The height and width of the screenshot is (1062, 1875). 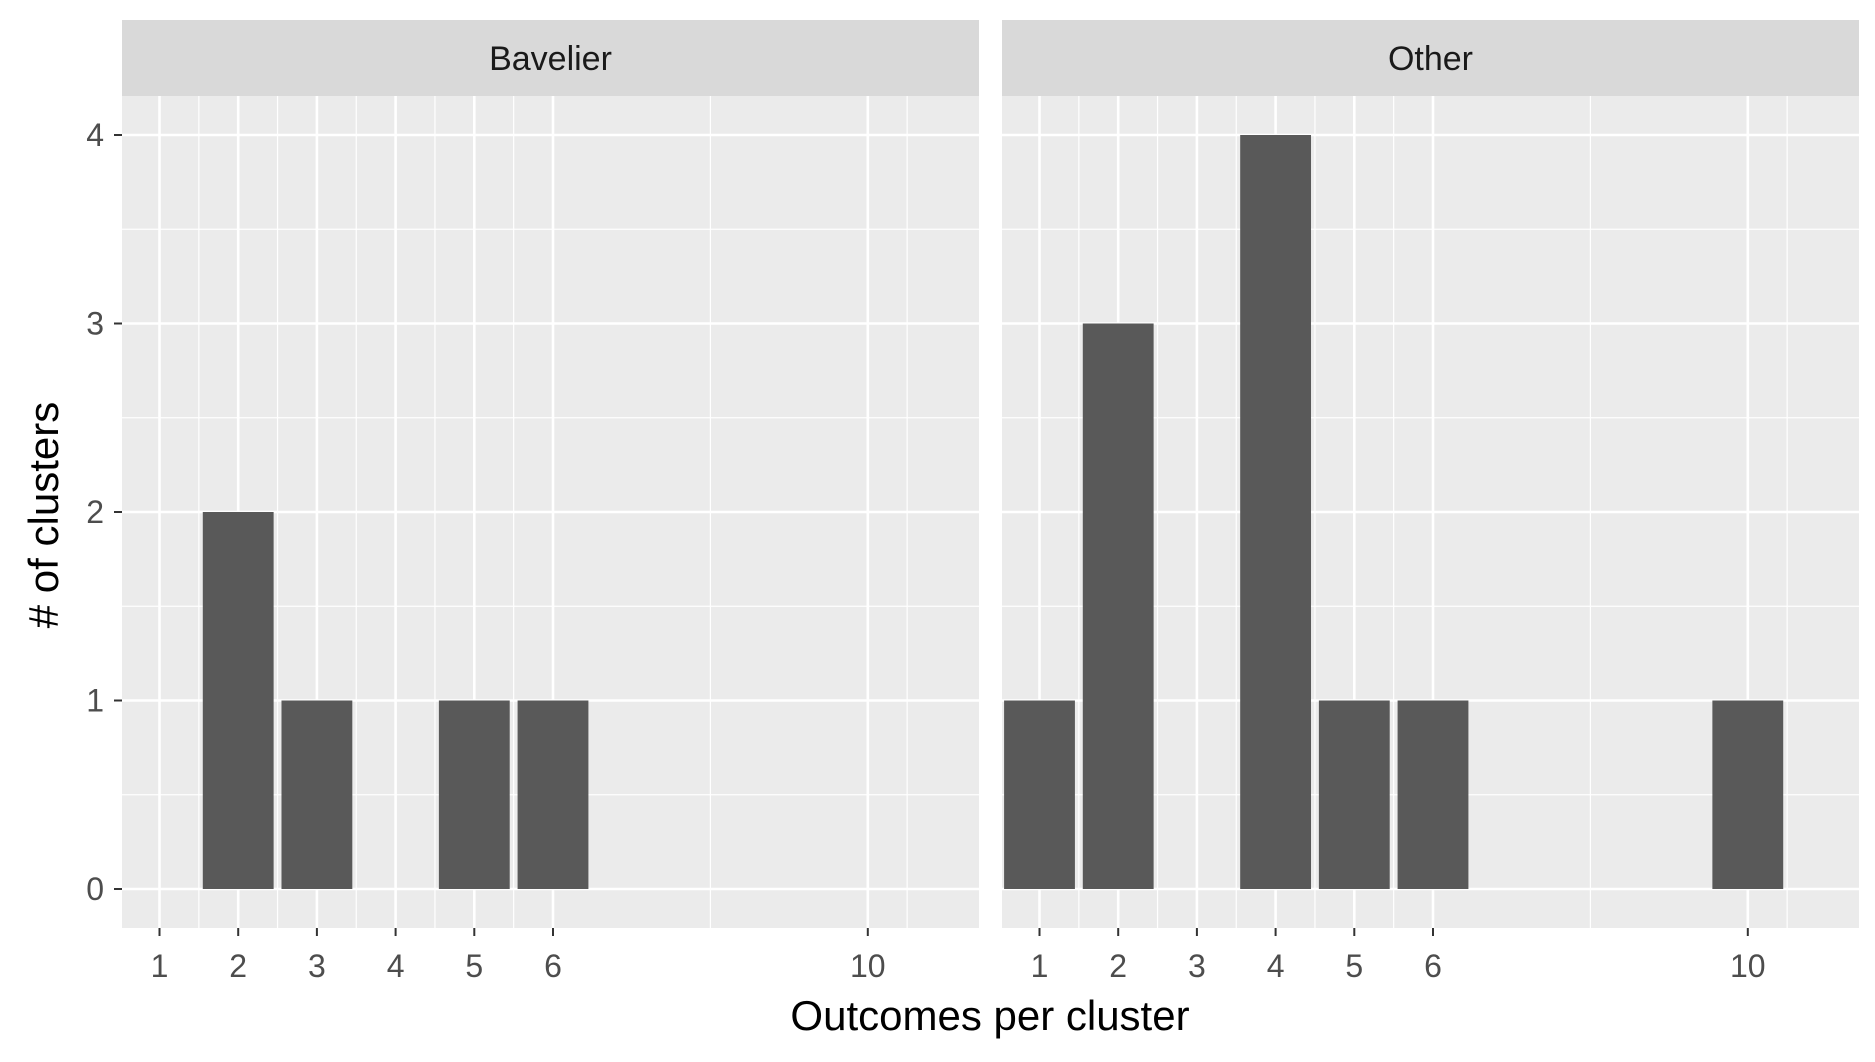 What do you see at coordinates (43, 515) in the screenshot?
I see `y-axis-title: # of clusters` at bounding box center [43, 515].